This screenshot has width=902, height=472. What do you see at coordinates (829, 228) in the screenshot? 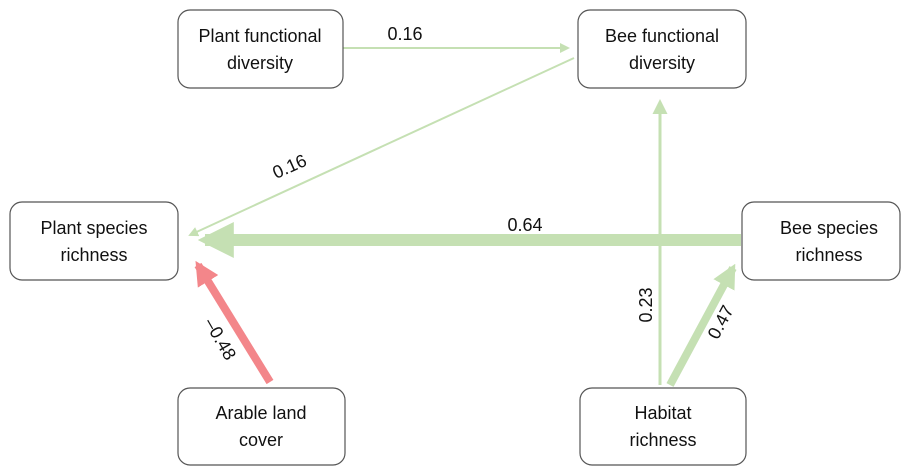
I see `node-label: Bee species` at bounding box center [829, 228].